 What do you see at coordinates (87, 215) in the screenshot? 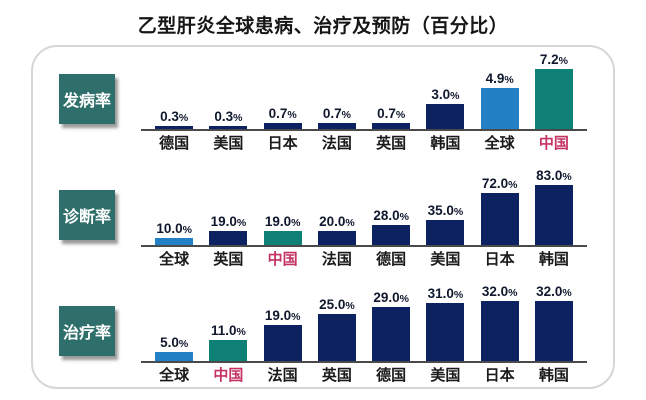
I see `row-label: 诊断率` at bounding box center [87, 215].